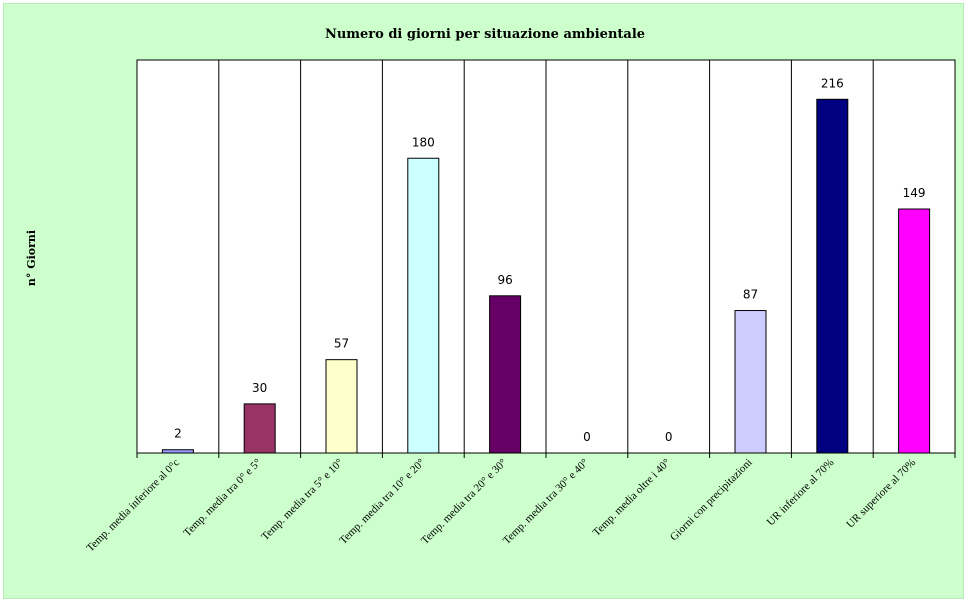  I want to click on data-label: 216, so click(832, 83).